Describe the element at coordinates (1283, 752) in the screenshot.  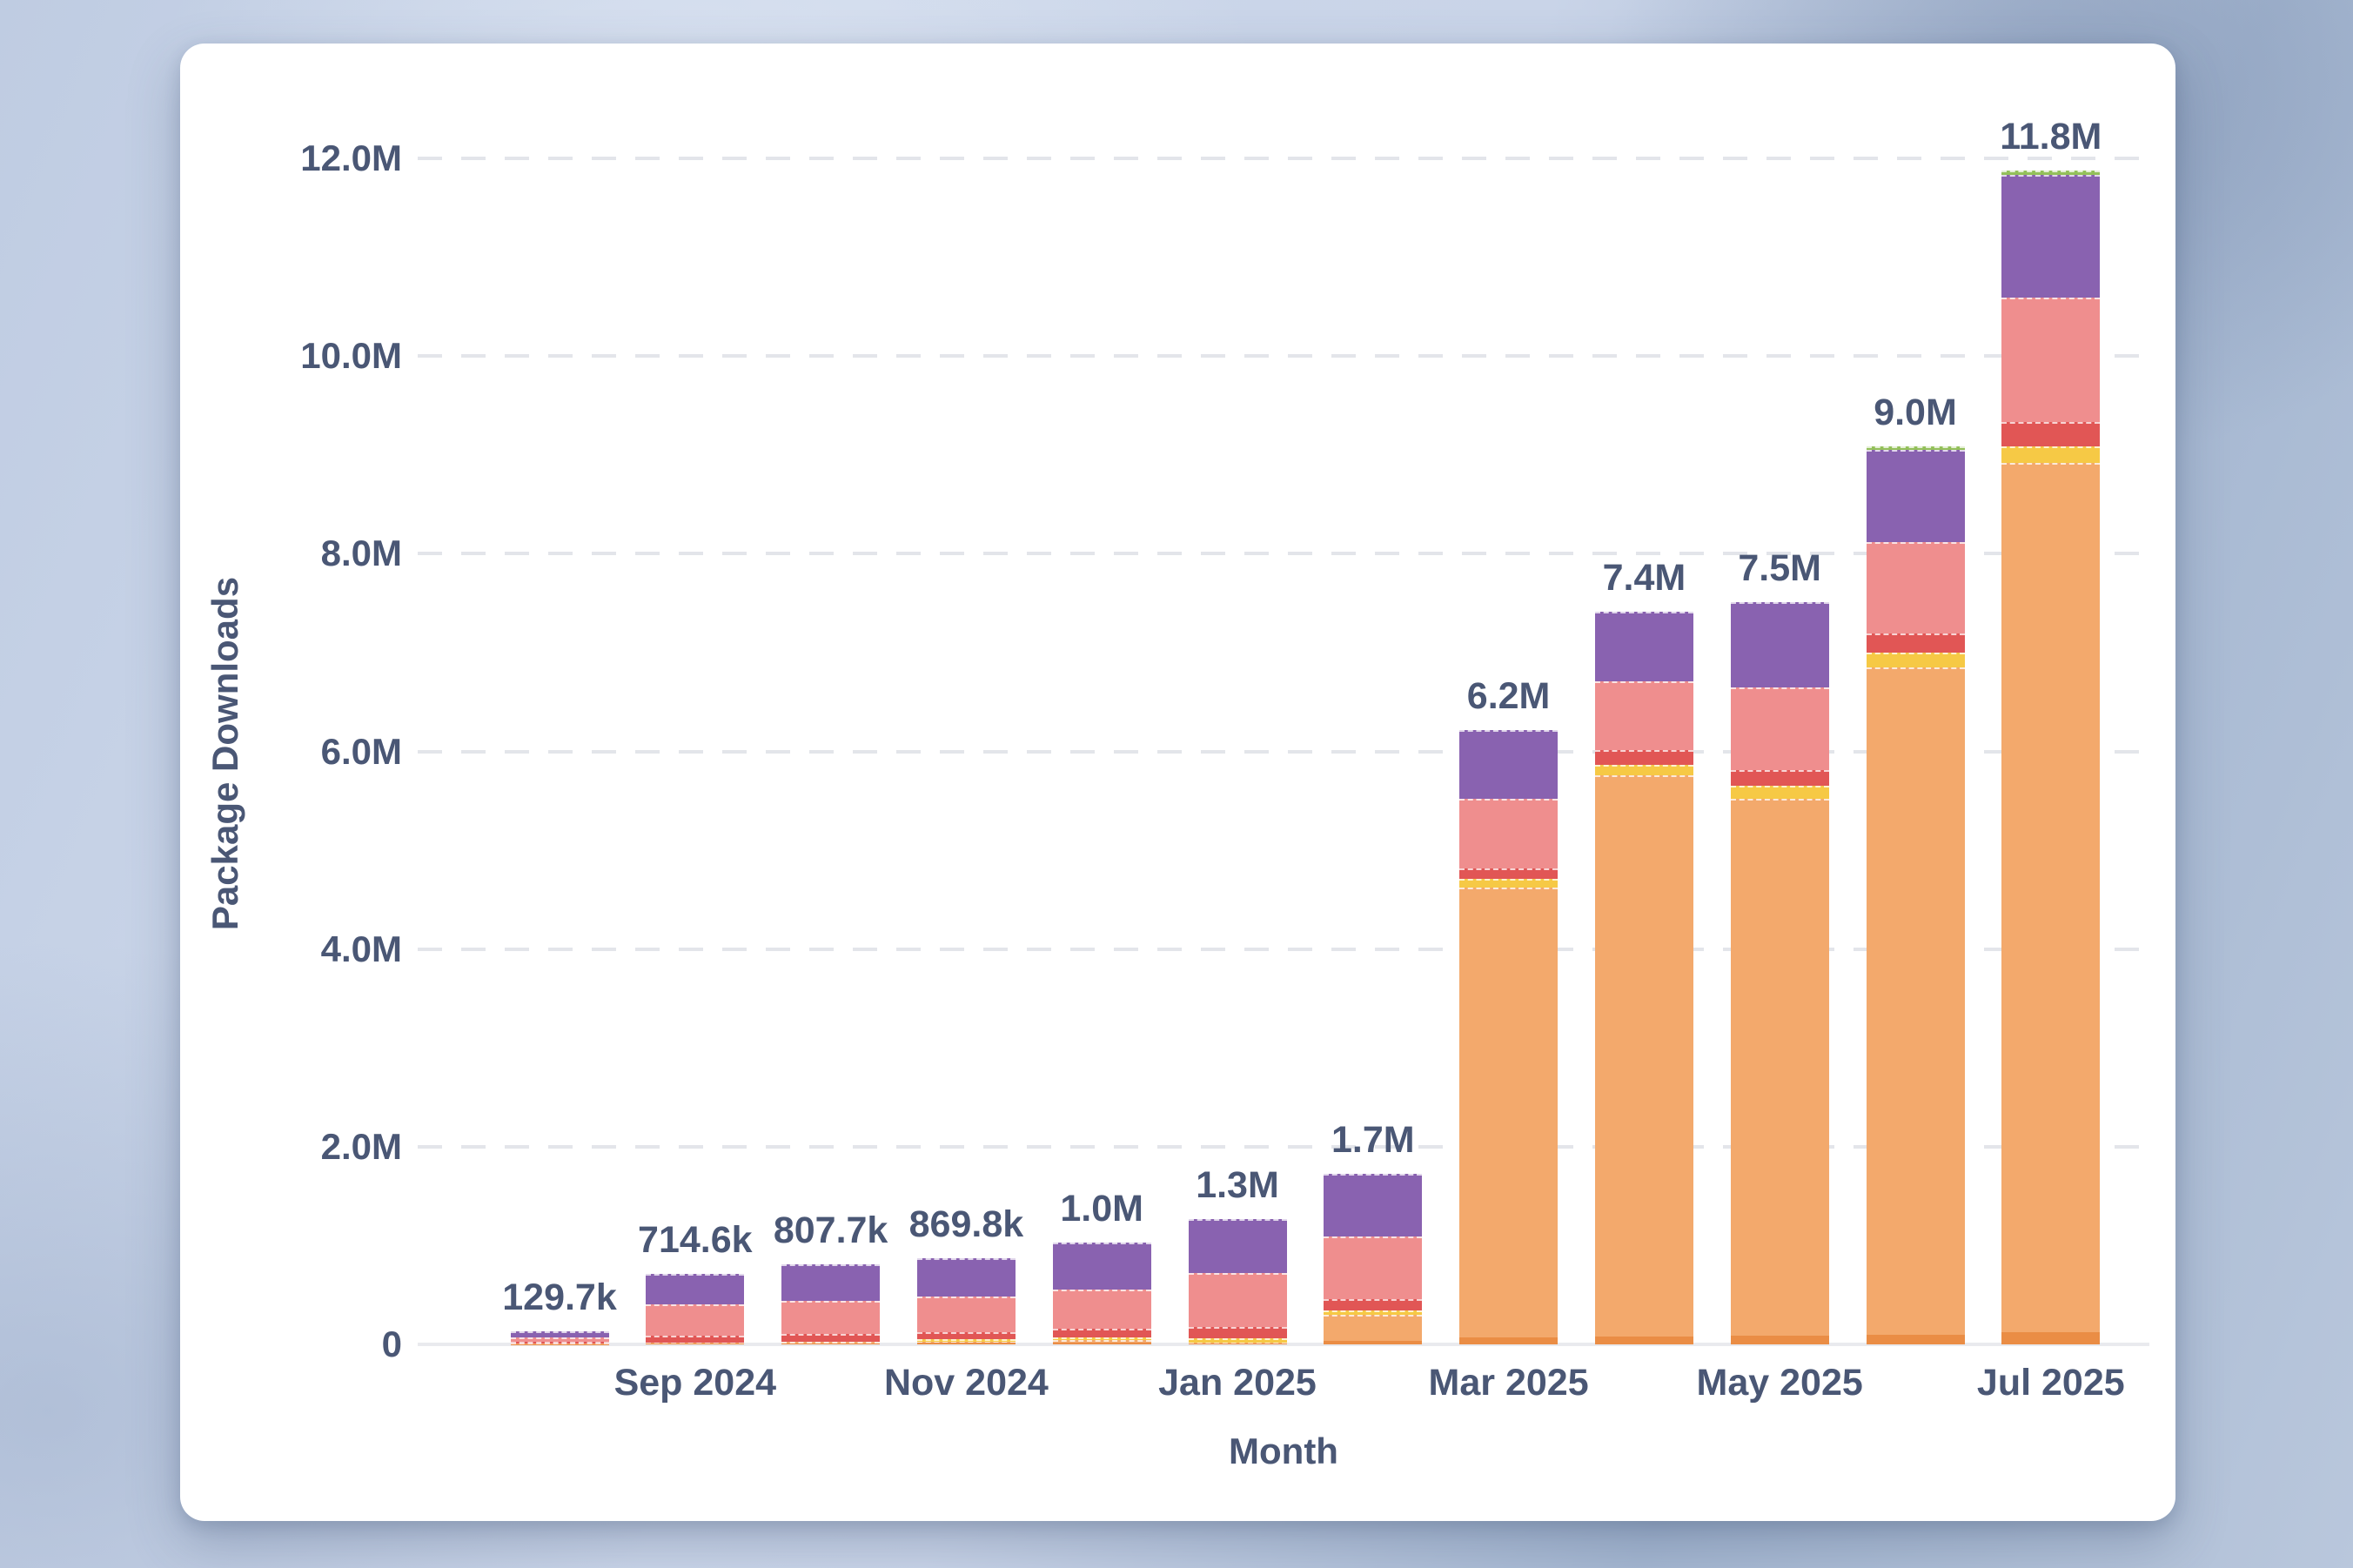
I see `gridline-6.0M` at that location.